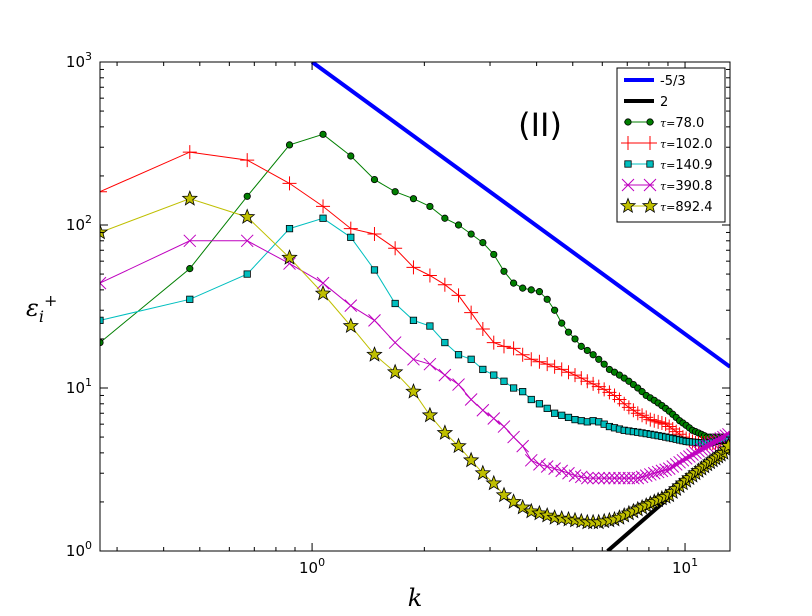 Image resolution: width=812 pixels, height=616 pixels. What do you see at coordinates (686, 207) in the screenshot?
I see `legend-label: τ=892.4` at bounding box center [686, 207].